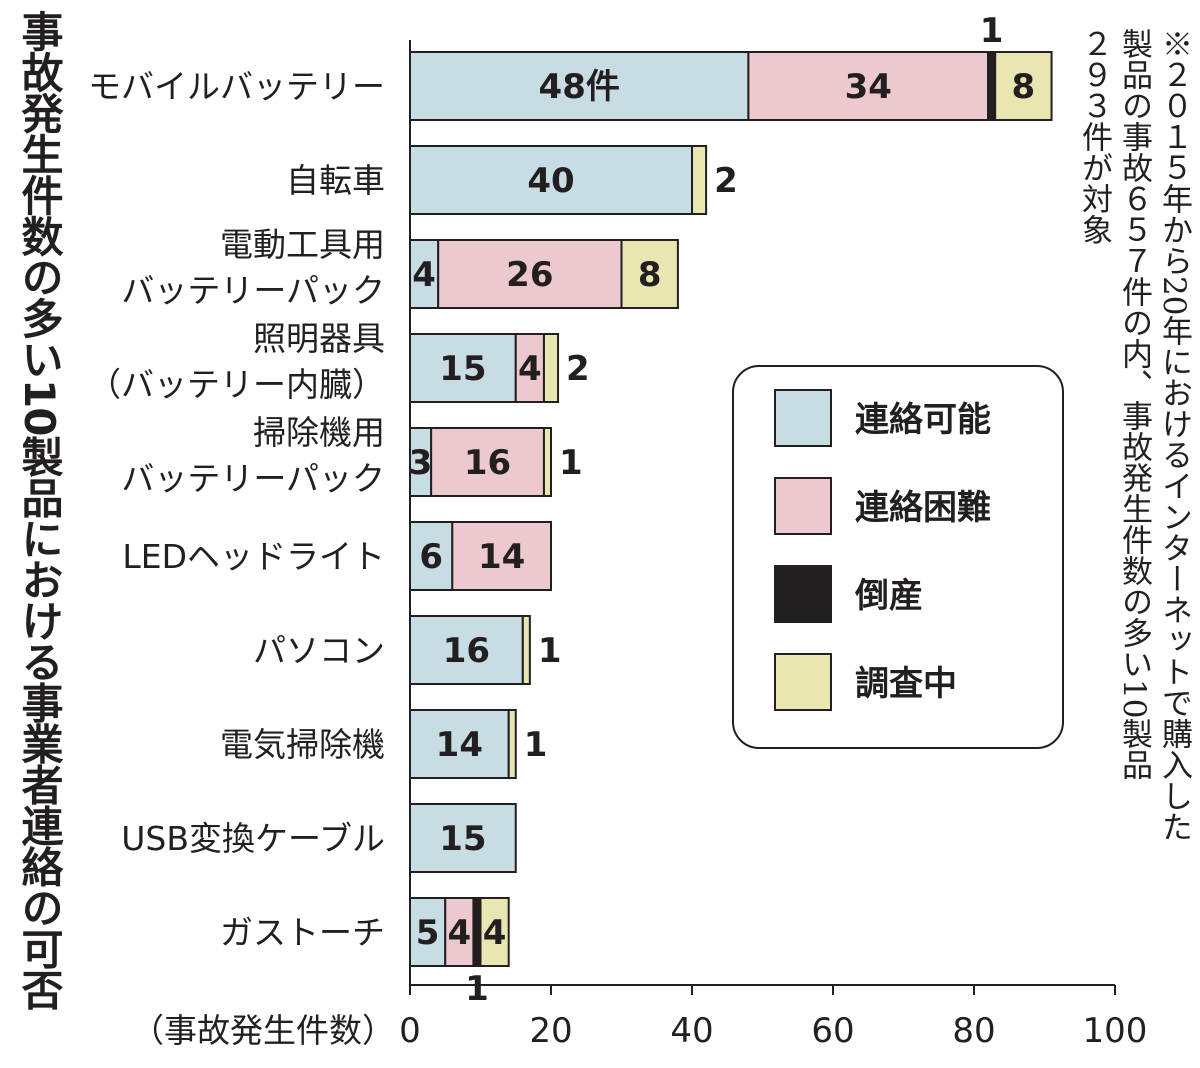  What do you see at coordinates (302, 932) in the screenshot?
I see `category-label: ガストーチ` at bounding box center [302, 932].